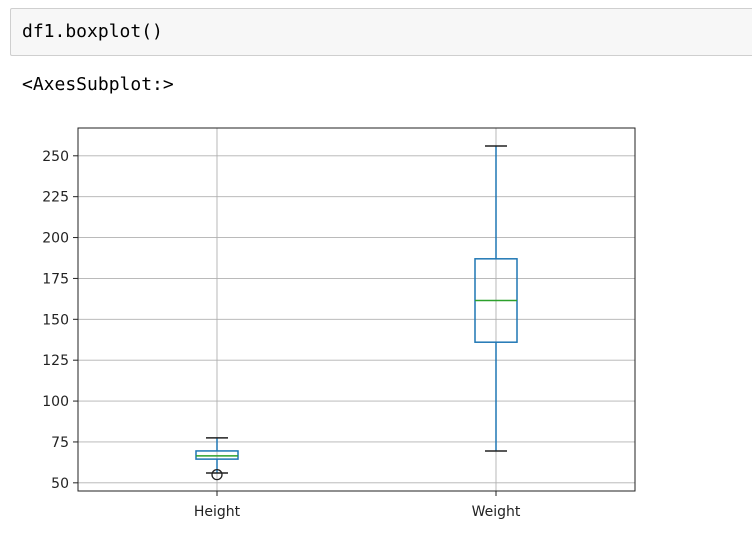 The height and width of the screenshot is (533, 752). What do you see at coordinates (381, 32) in the screenshot?
I see `code-cell: df1.boxplot()` at bounding box center [381, 32].